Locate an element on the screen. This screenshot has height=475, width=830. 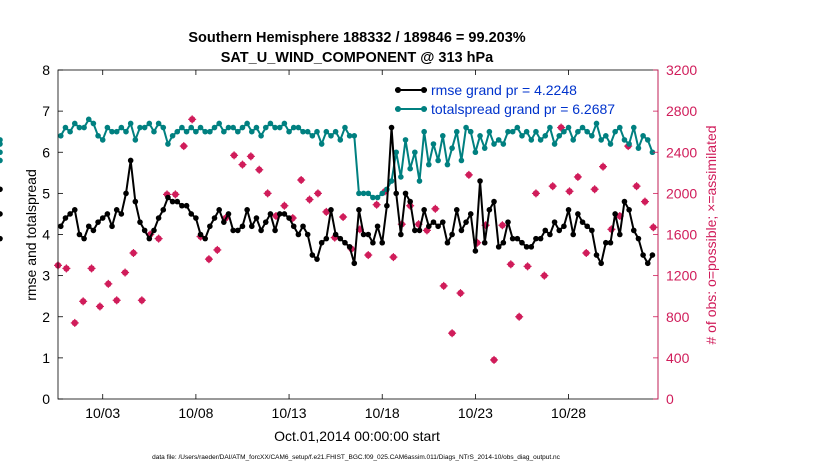
y-left-tick-label: 6 is located at coordinates (46, 152).